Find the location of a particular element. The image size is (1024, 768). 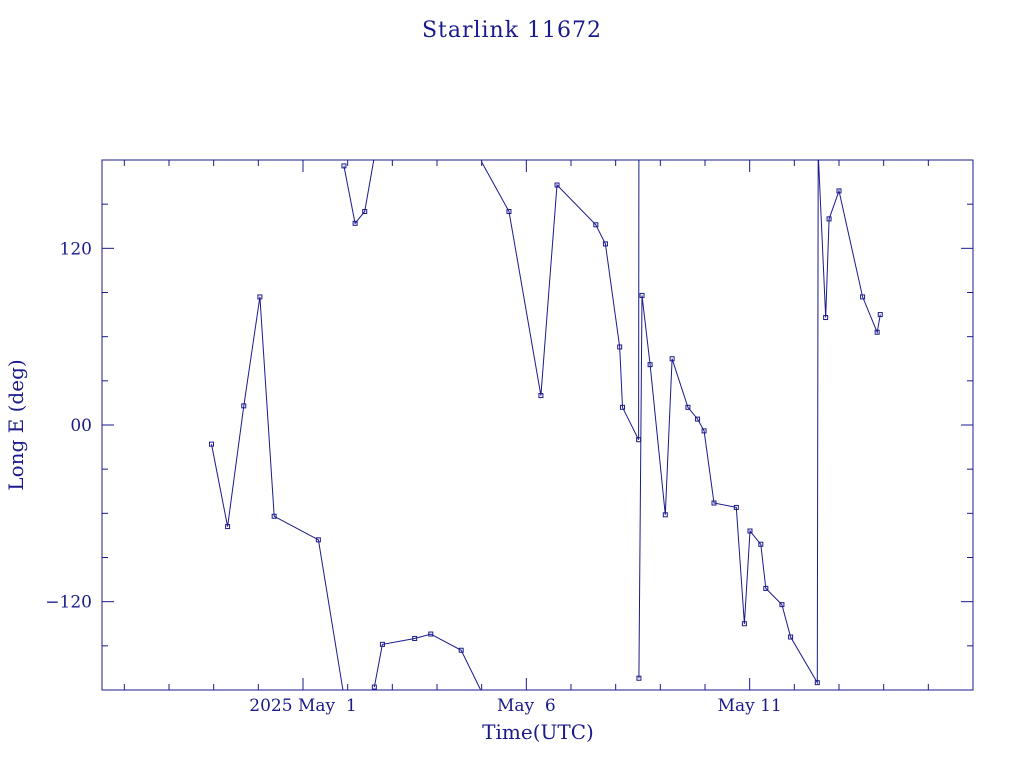

x-tick-label: May 6 is located at coordinates (526, 706).